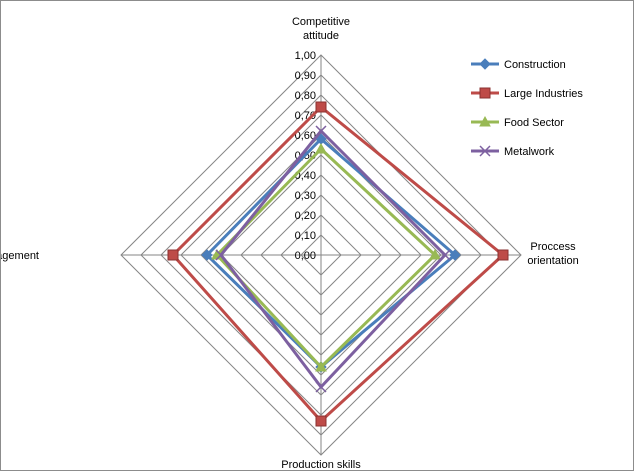 The height and width of the screenshot is (475, 634). What do you see at coordinates (321, 29) in the screenshot?
I see `axis-label: Competitive attitude` at bounding box center [321, 29].